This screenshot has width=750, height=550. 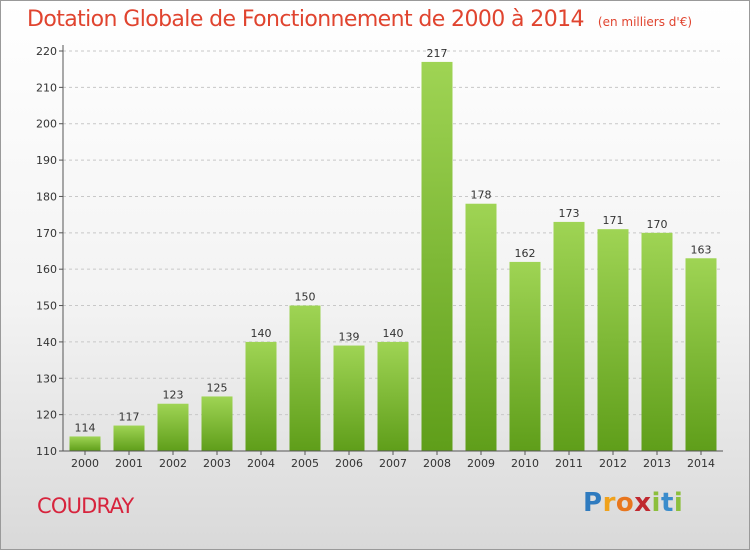 What do you see at coordinates (593, 503) in the screenshot?
I see `logo-letter: P` at bounding box center [593, 503].